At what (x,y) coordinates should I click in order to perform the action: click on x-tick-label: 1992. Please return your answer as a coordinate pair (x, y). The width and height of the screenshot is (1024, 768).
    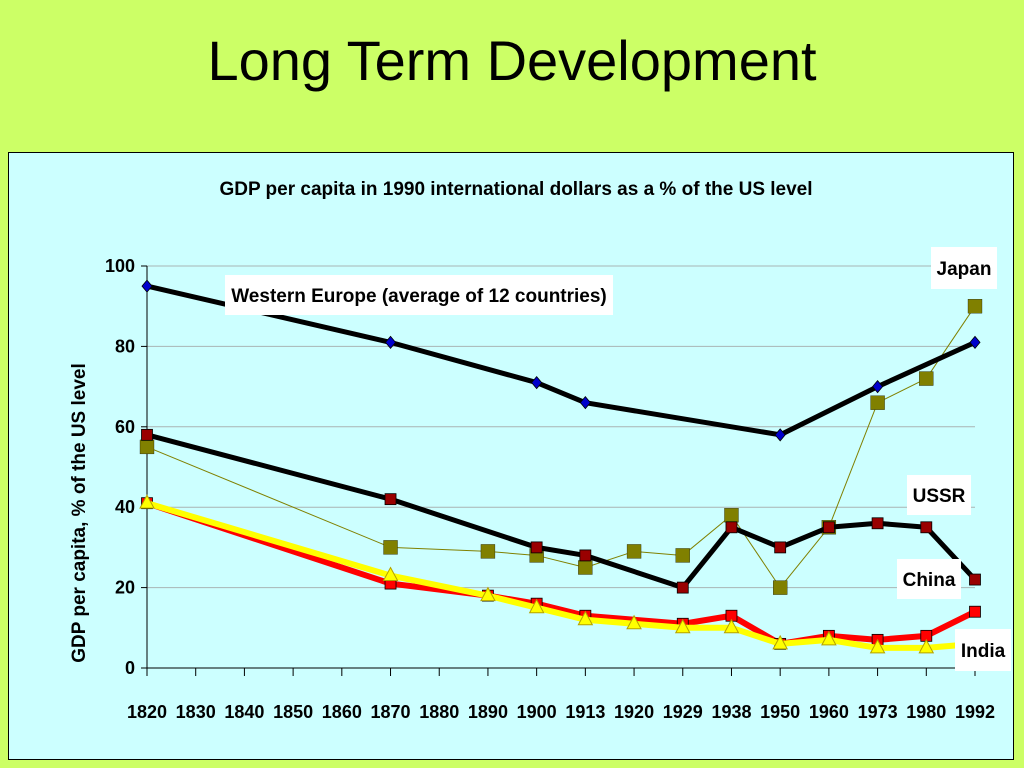
    Looking at the image, I should click on (975, 712).